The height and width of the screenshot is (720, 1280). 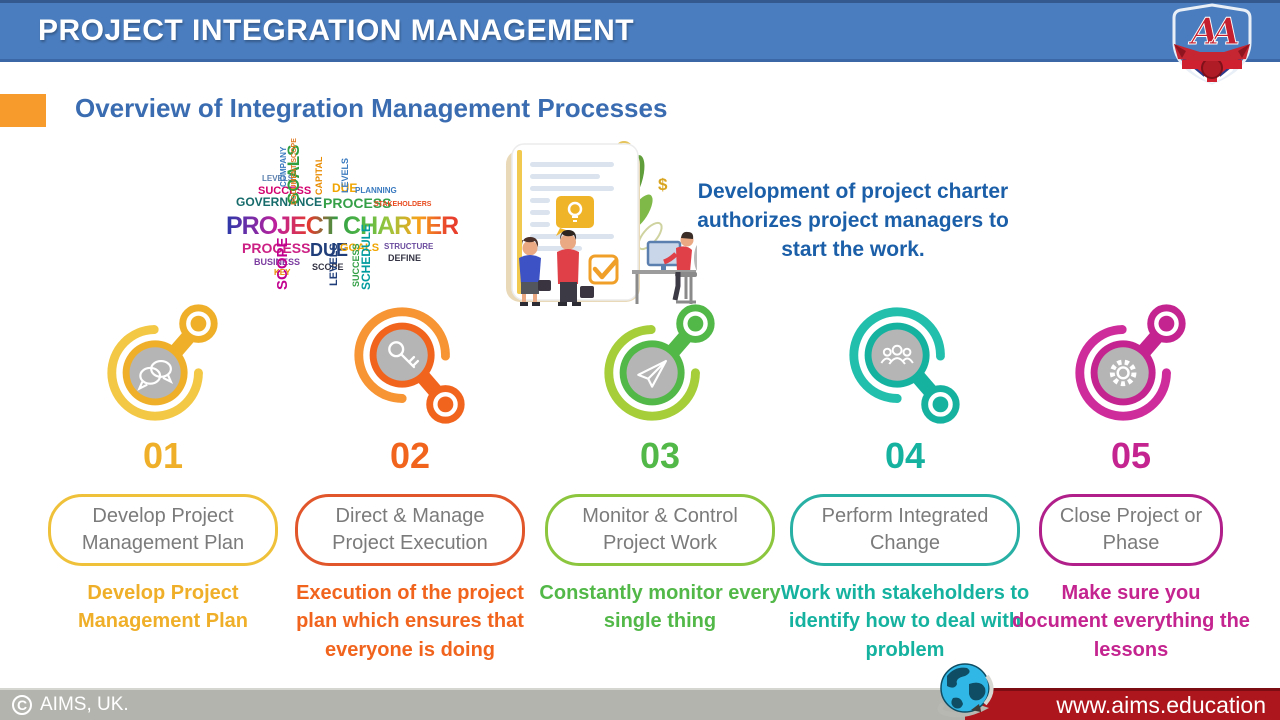 What do you see at coordinates (410, 530) in the screenshot?
I see `process-pill: Direct & Manage Project Execution` at bounding box center [410, 530].